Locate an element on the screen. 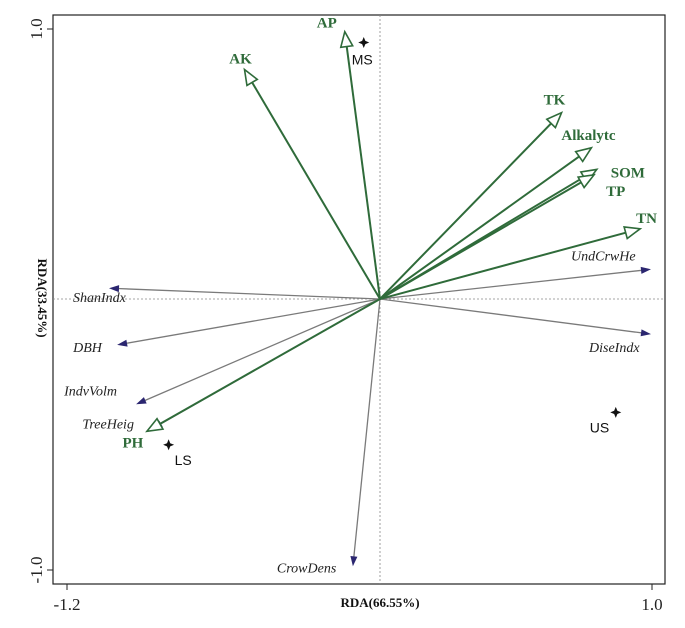 Image resolution: width=685 pixels, height=628 pixels. env-vector-tn is located at coordinates (503, 265).